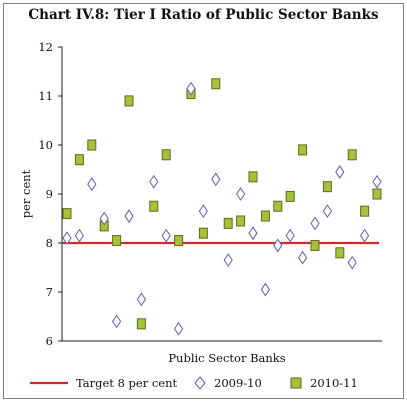  Describe the element at coordinates (45, 145) in the screenshot. I see `y-tick-label: 10` at that location.